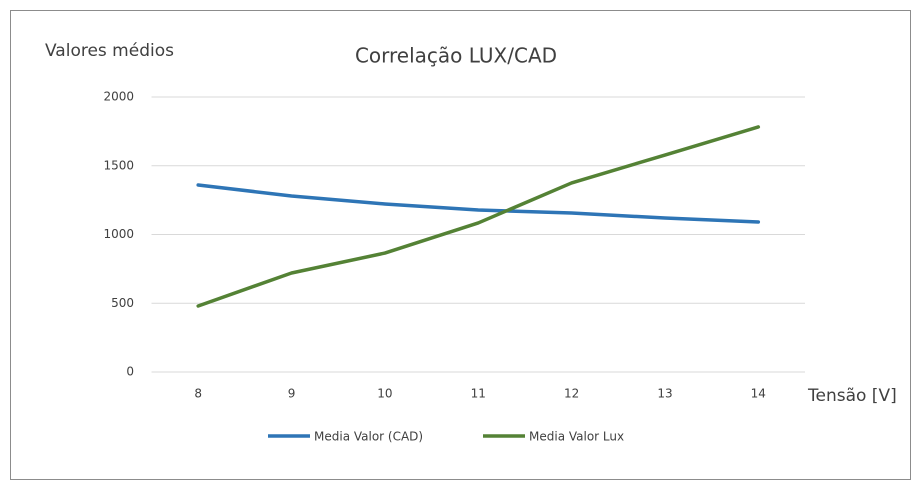 This screenshot has width=915, height=488. What do you see at coordinates (292, 394) in the screenshot?
I see `x-tick-label: 9` at bounding box center [292, 394].